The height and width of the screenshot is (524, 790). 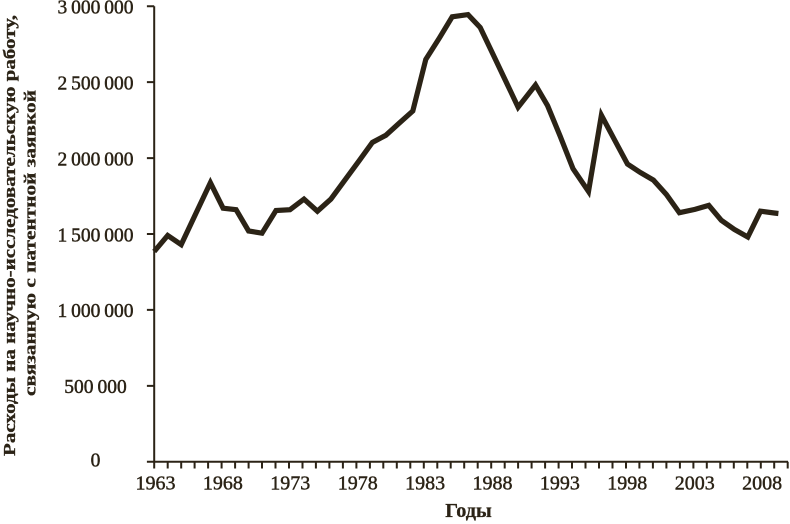 What do you see at coordinates (560, 484) in the screenshot?
I see `svg-text: 1993` at bounding box center [560, 484].